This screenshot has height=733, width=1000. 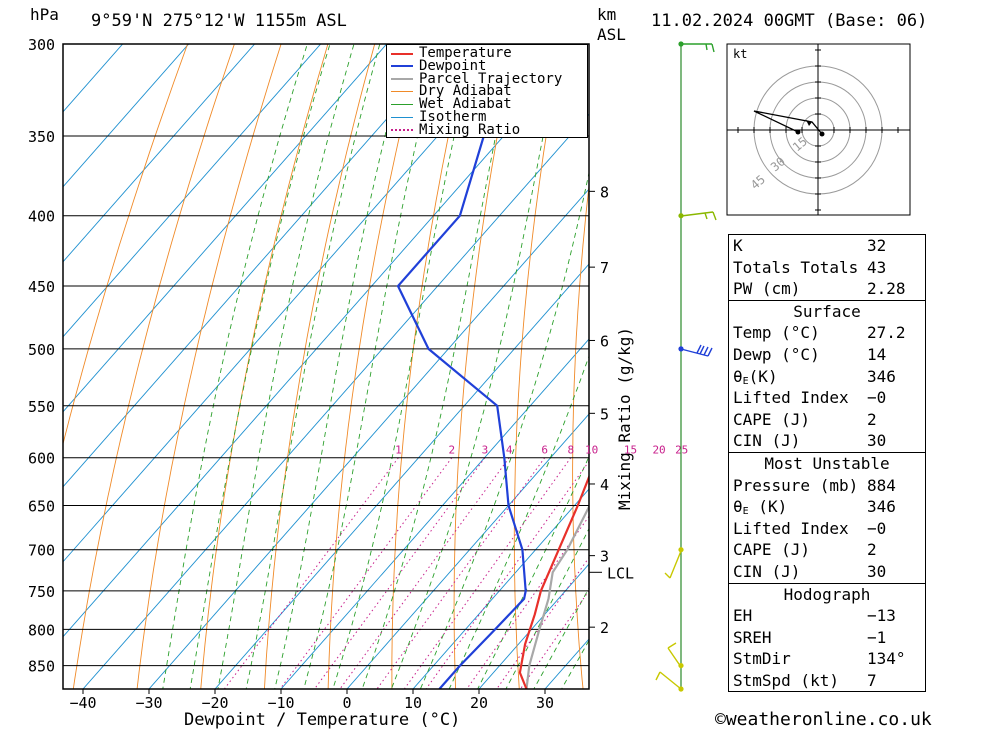 What do you see at coordinates (881, 616) in the screenshot?
I see `eh-value: −13` at bounding box center [881, 616].